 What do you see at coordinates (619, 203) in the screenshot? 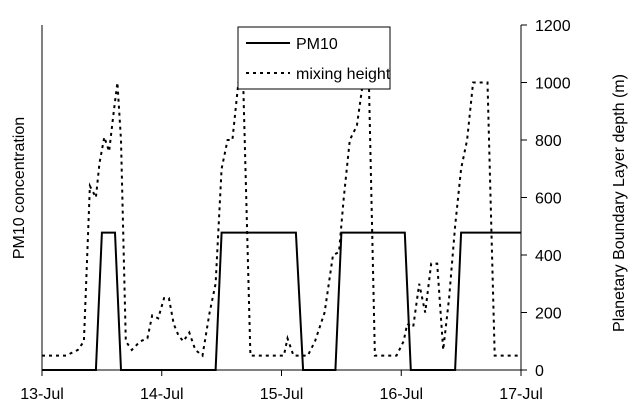
I see `right-axis-title: Planetary Boundary Layer depth (m)` at bounding box center [619, 203].